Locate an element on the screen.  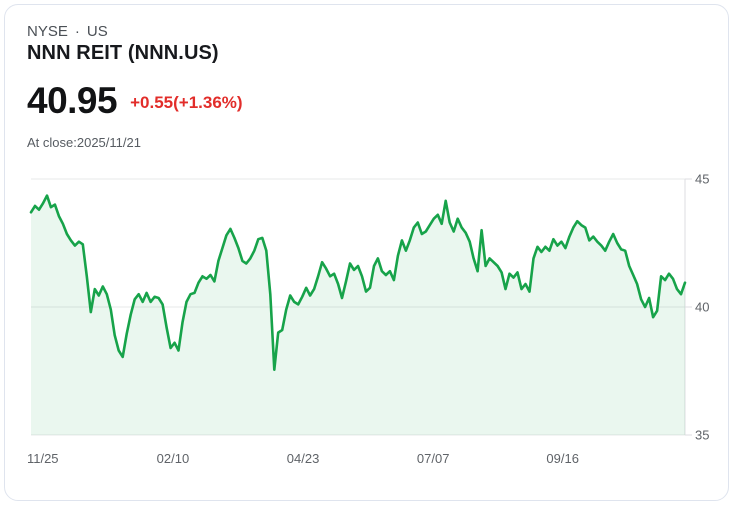
region-label: US is located at coordinates (97, 31).